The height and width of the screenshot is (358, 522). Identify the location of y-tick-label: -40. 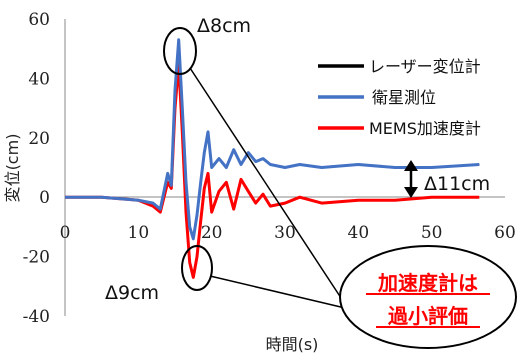
(36, 317).